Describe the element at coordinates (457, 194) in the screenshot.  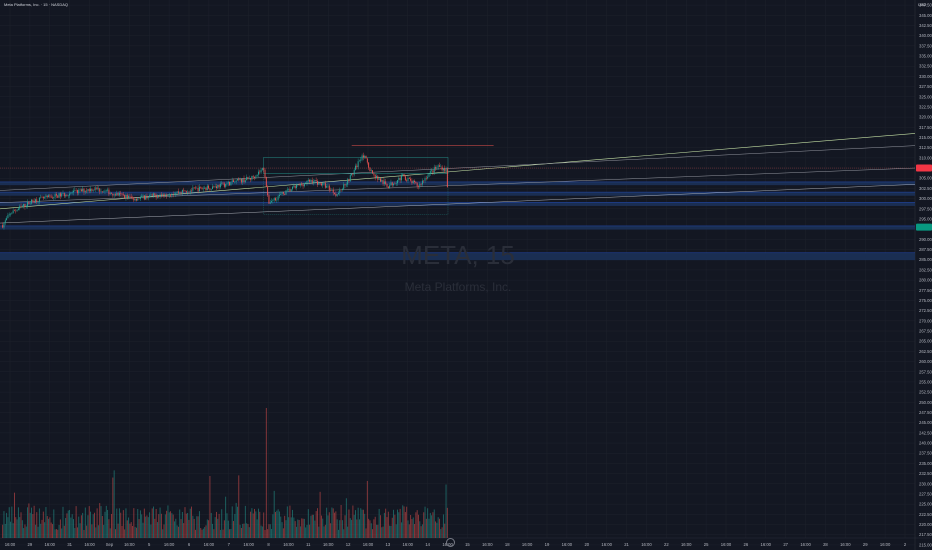
I see `support-zone` at that location.